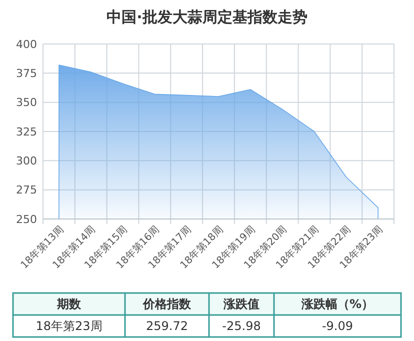 The height and width of the screenshot is (341, 414). What do you see at coordinates (167, 326) in the screenshot?
I see `text: 259.72` at bounding box center [167, 326].